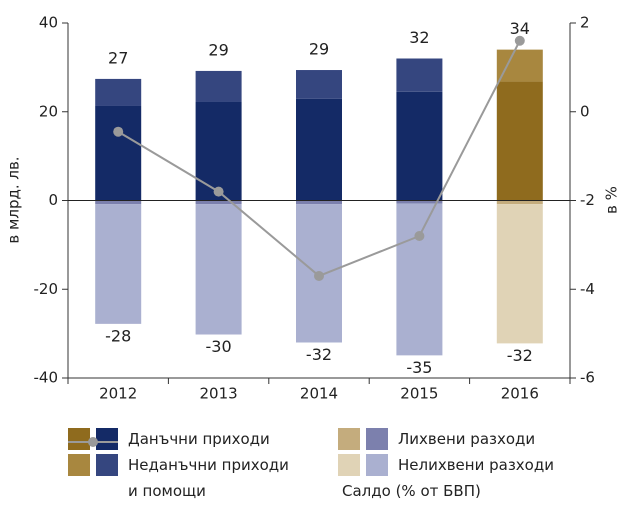  What do you see at coordinates (476, 465) in the screenshot?
I see `legend-label: Нелихвени разходи` at bounding box center [476, 465].